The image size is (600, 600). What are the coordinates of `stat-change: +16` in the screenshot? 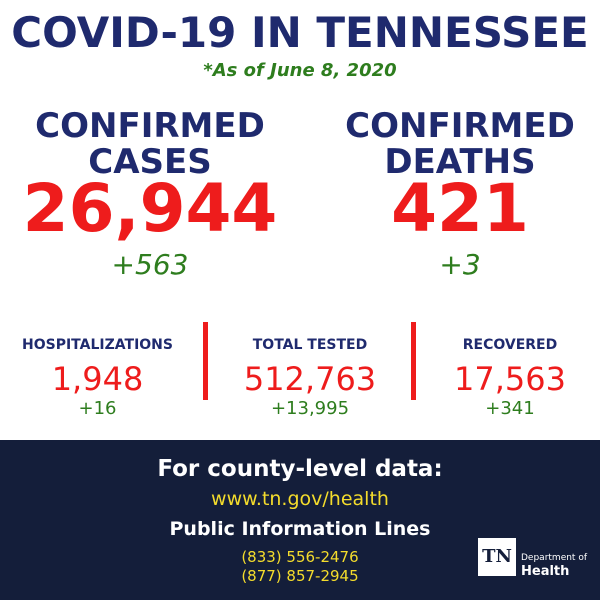 It's located at (97, 408).